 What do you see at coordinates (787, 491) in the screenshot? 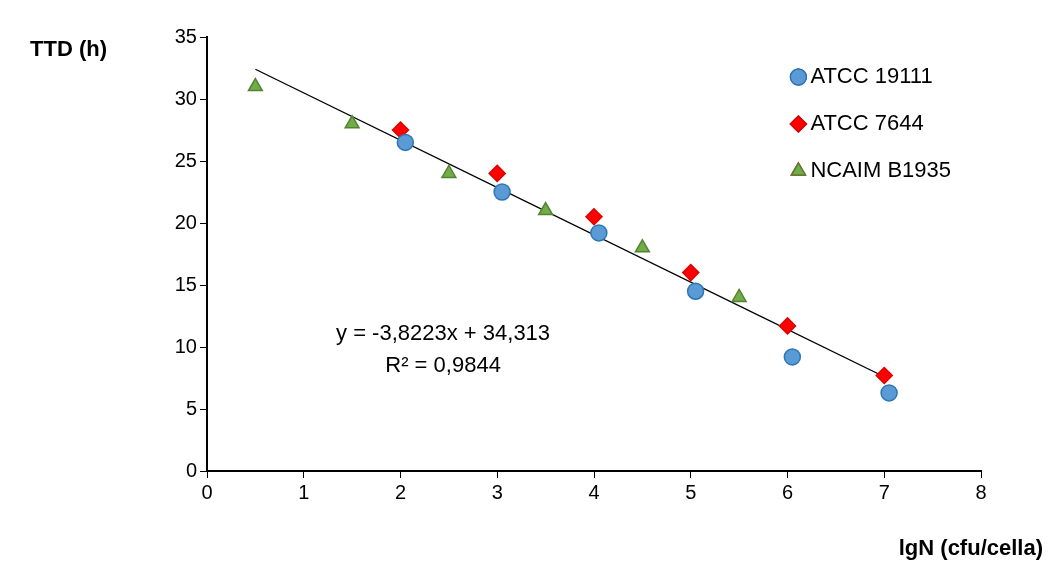
I see `x-tick-label: 6` at bounding box center [787, 491].